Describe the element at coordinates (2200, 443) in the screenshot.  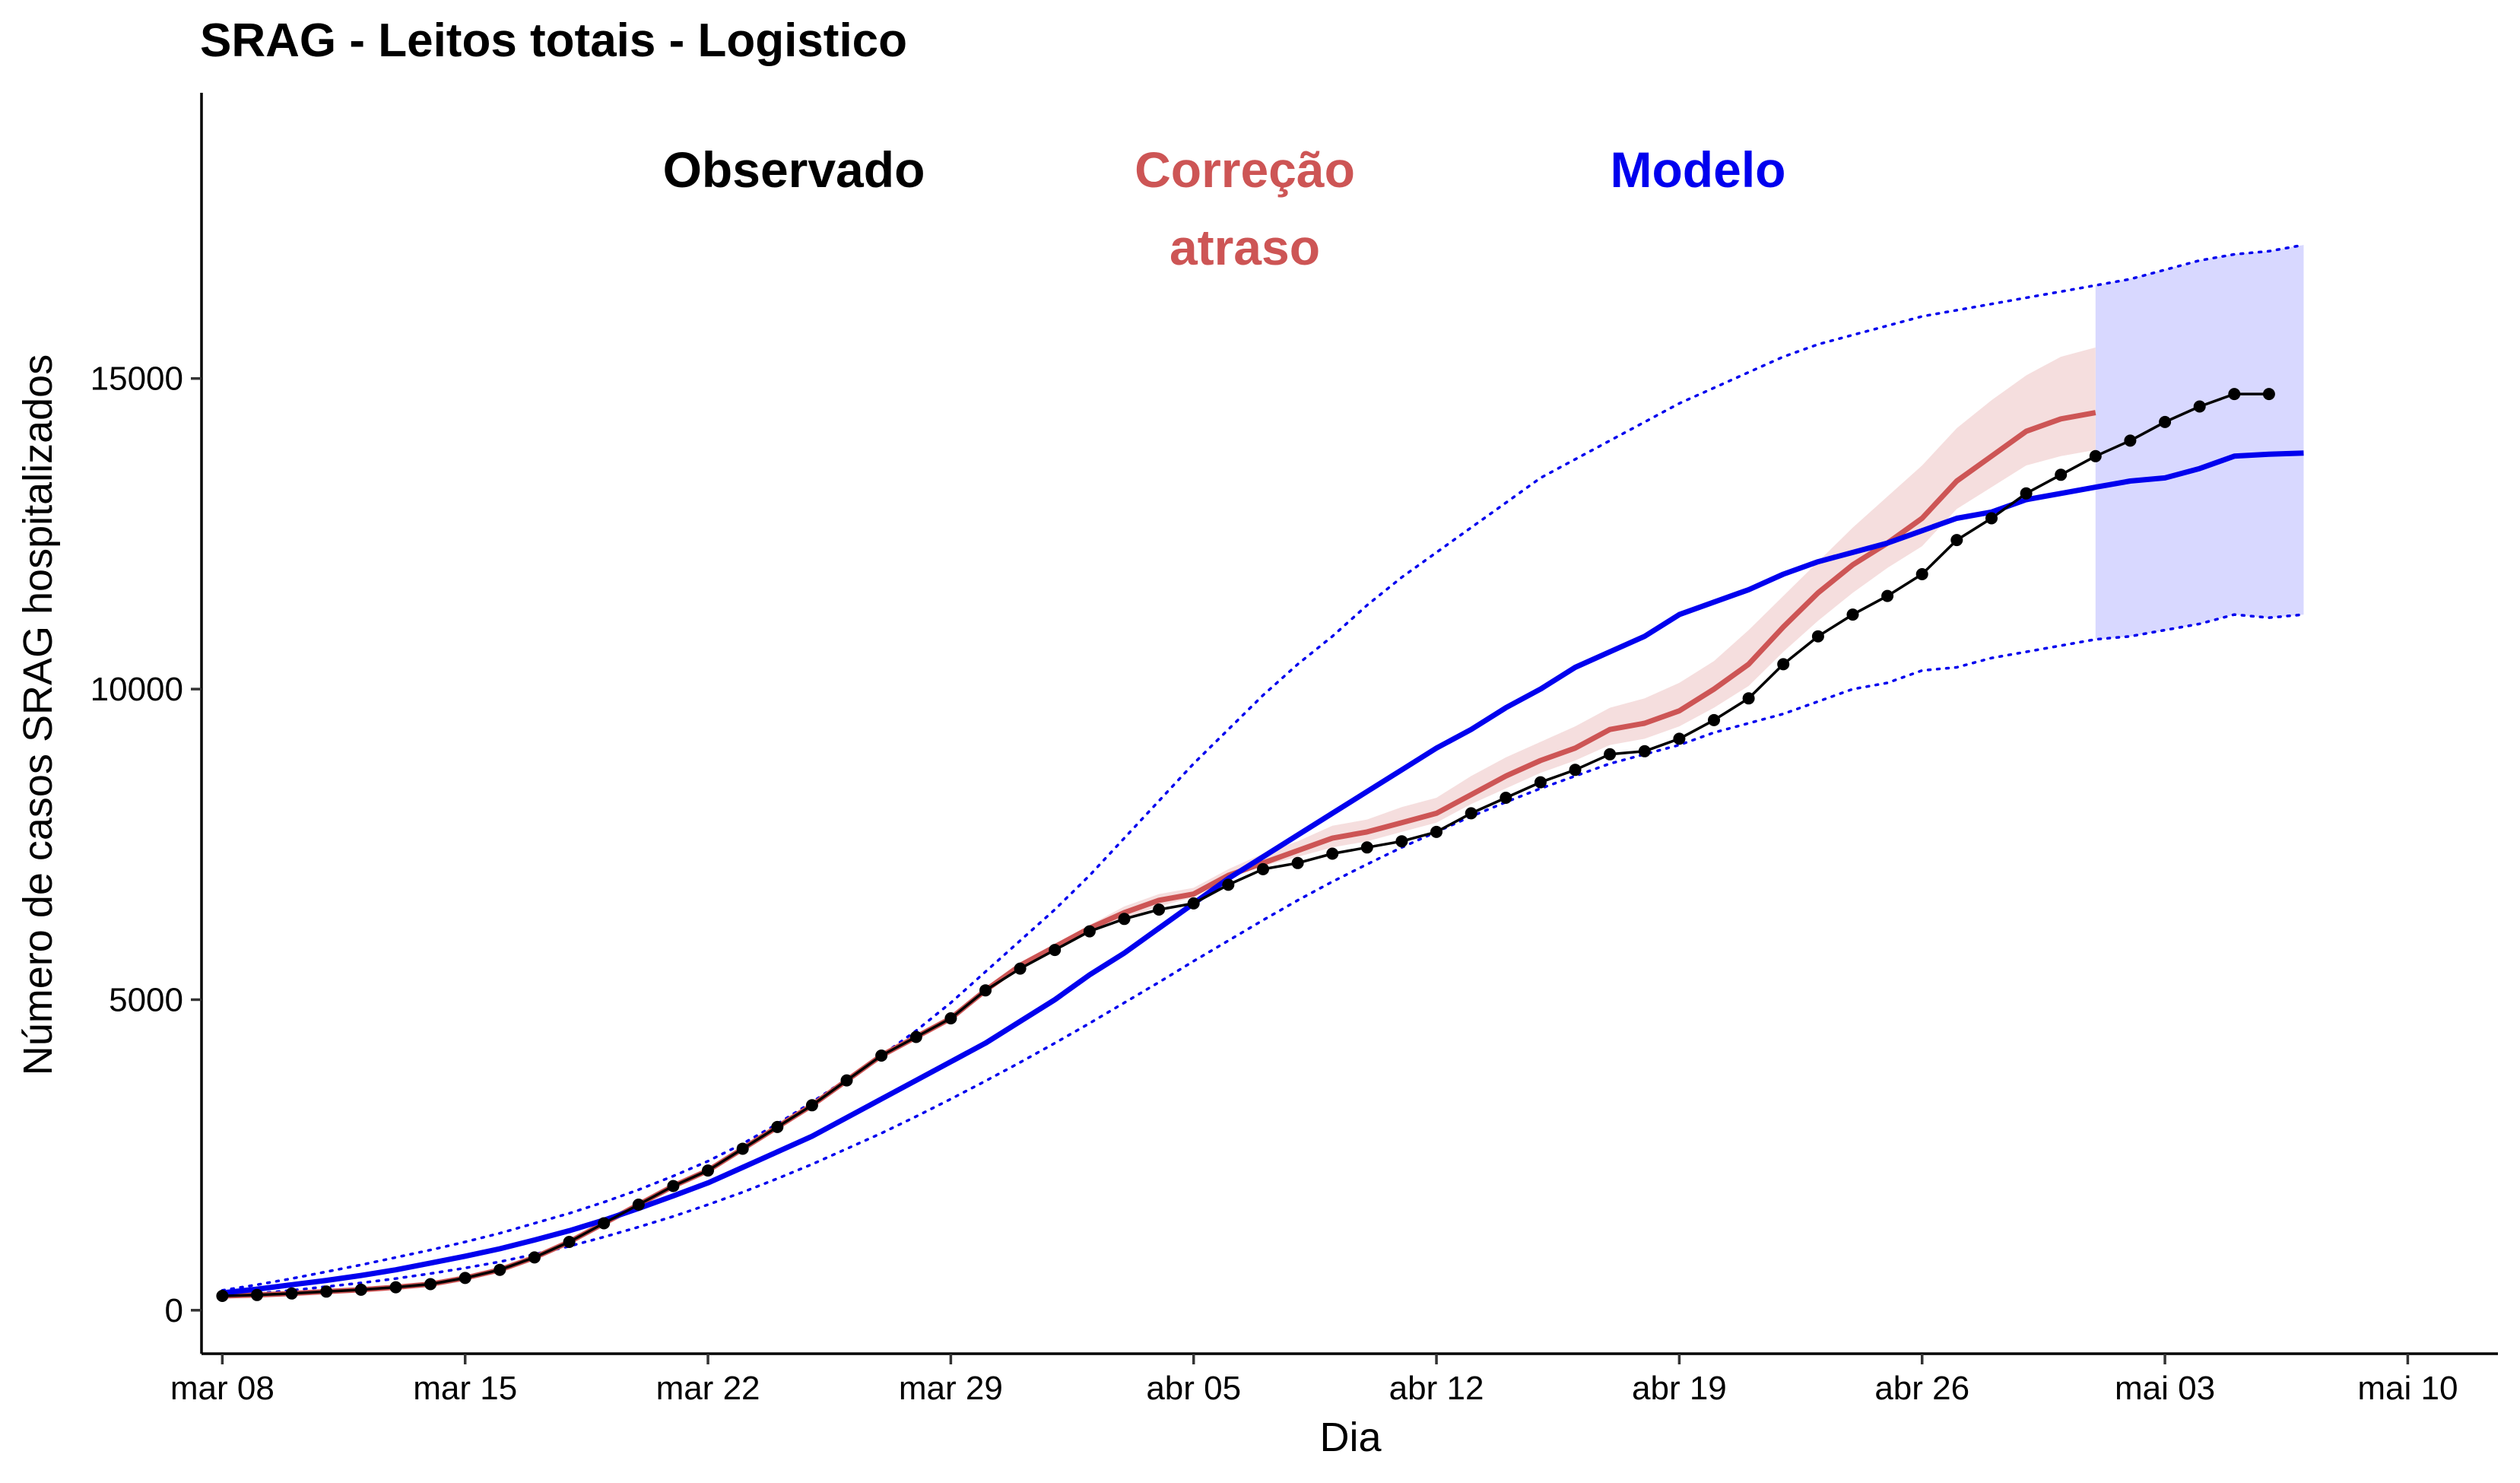
I see `modelo-projection-band` at that location.